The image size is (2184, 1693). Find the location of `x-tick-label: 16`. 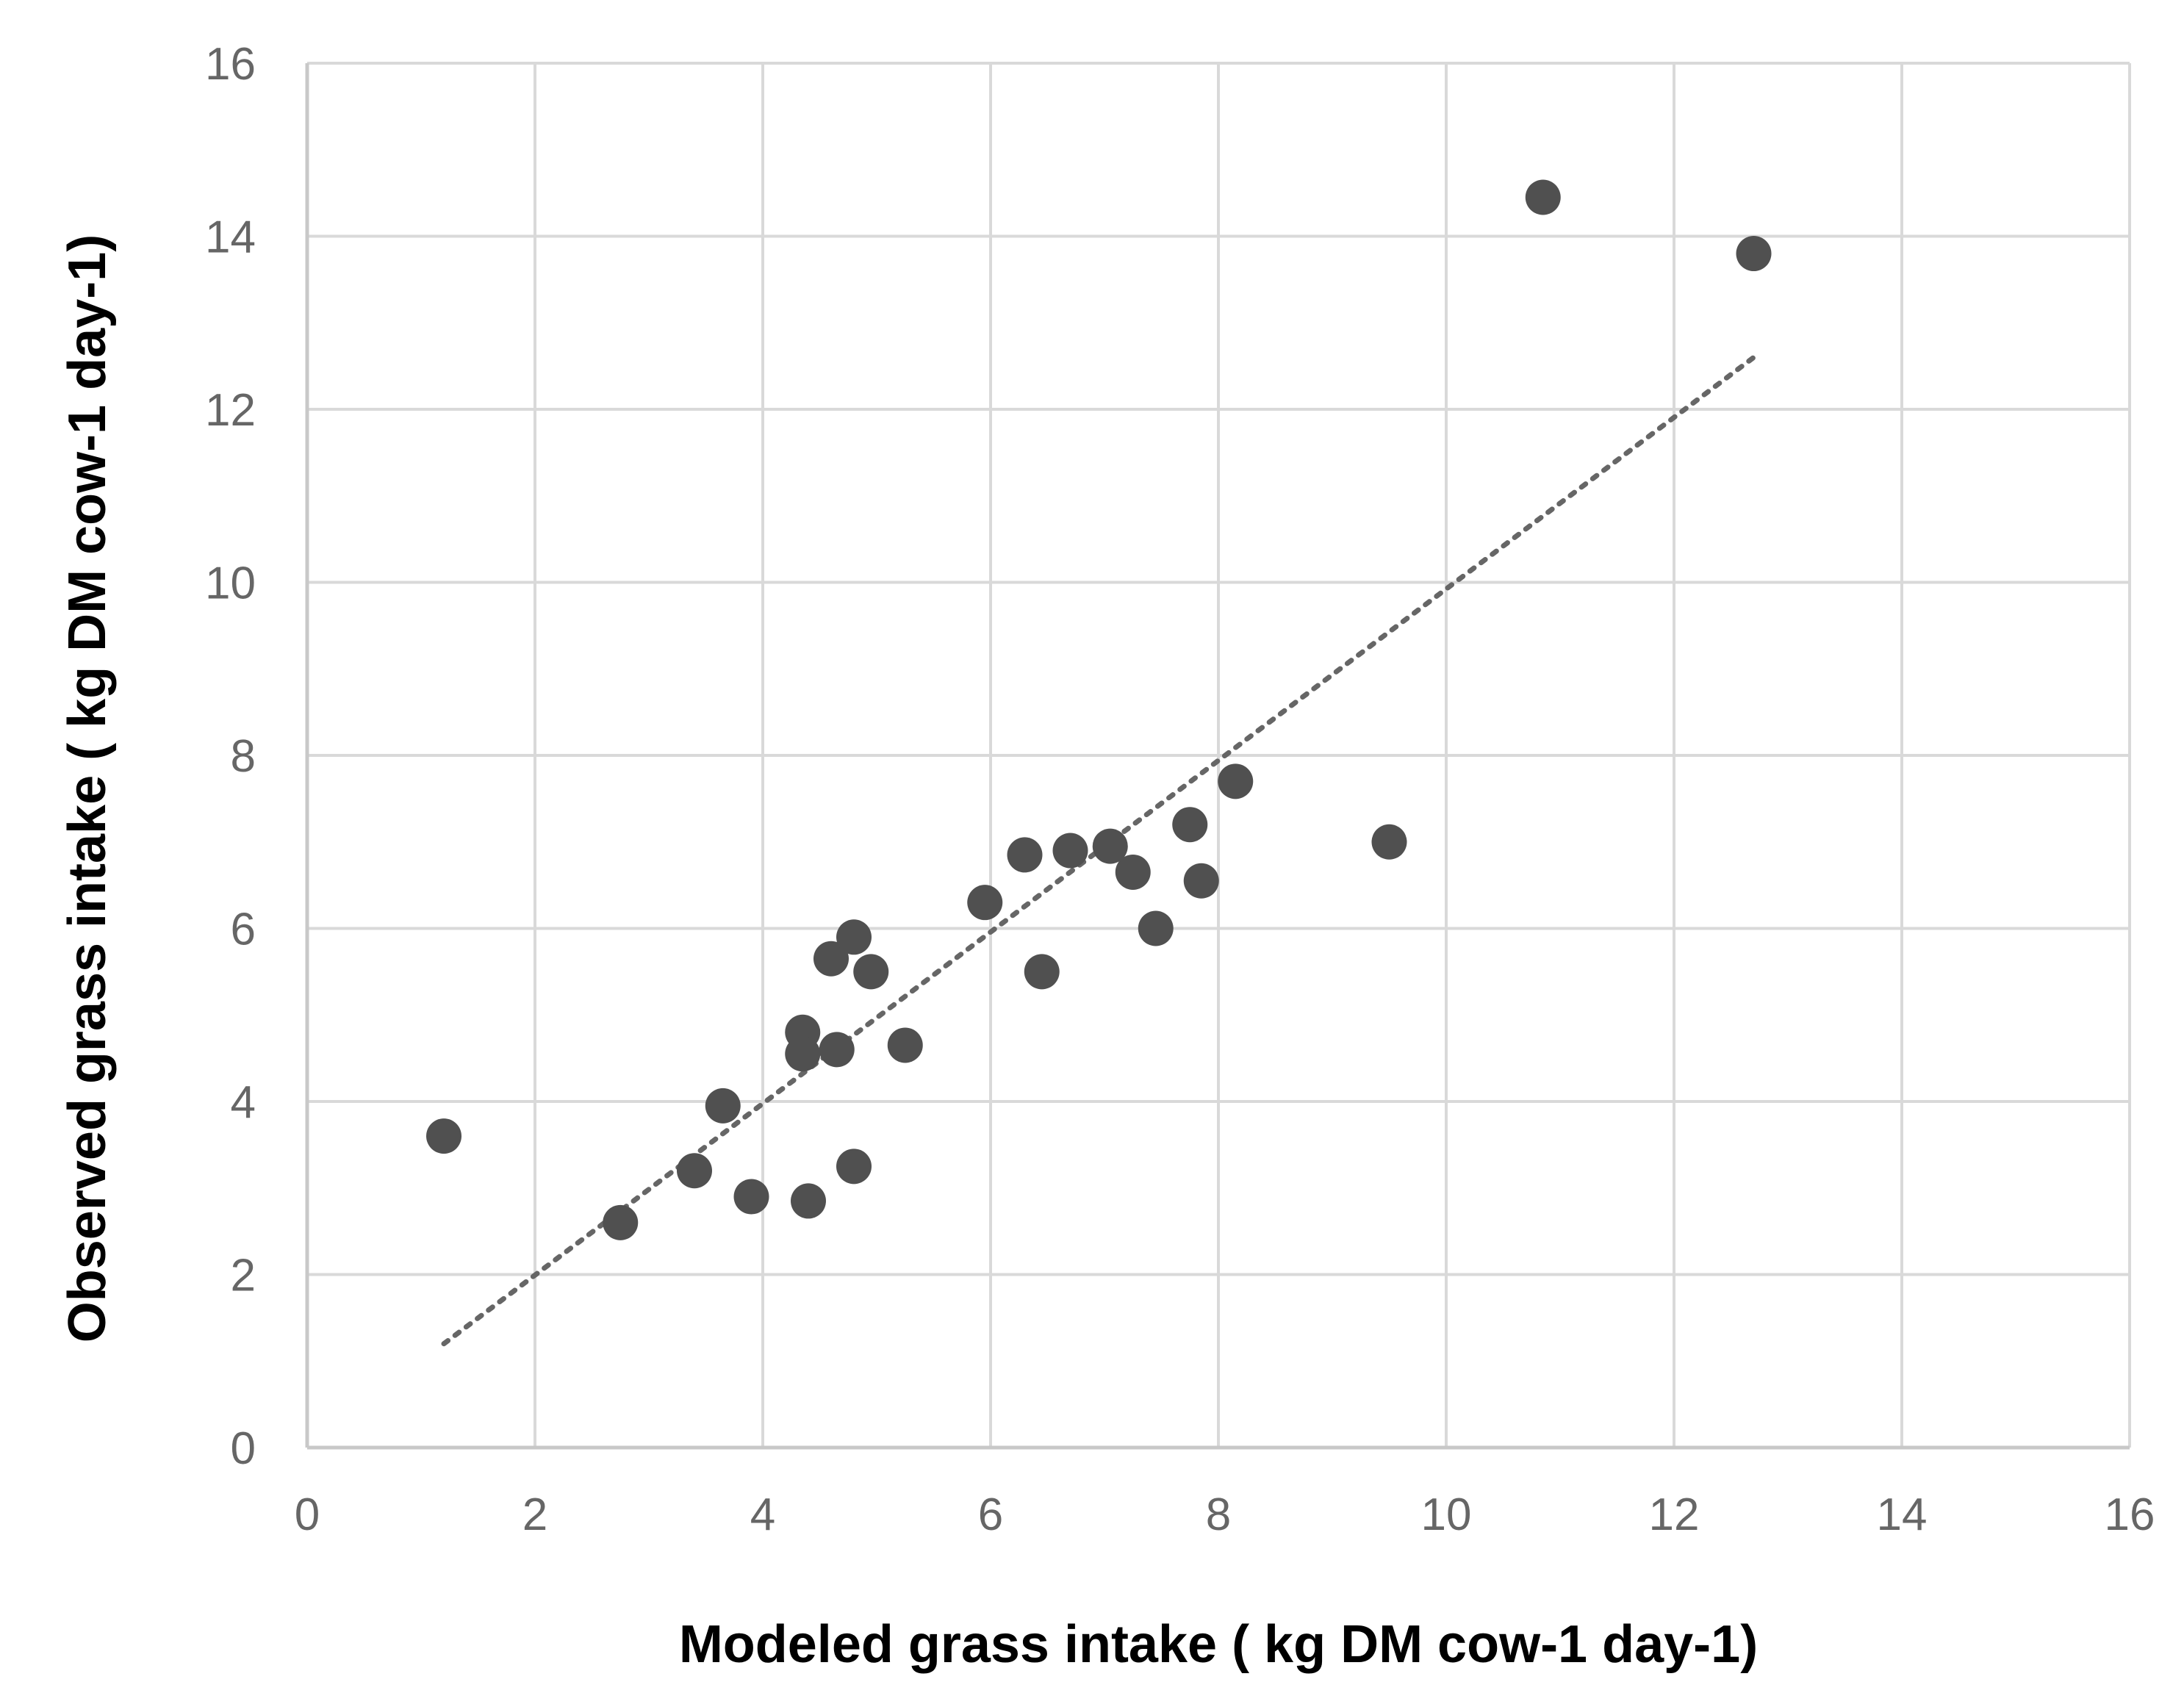

x-tick-label: 16 is located at coordinates (2130, 1514).